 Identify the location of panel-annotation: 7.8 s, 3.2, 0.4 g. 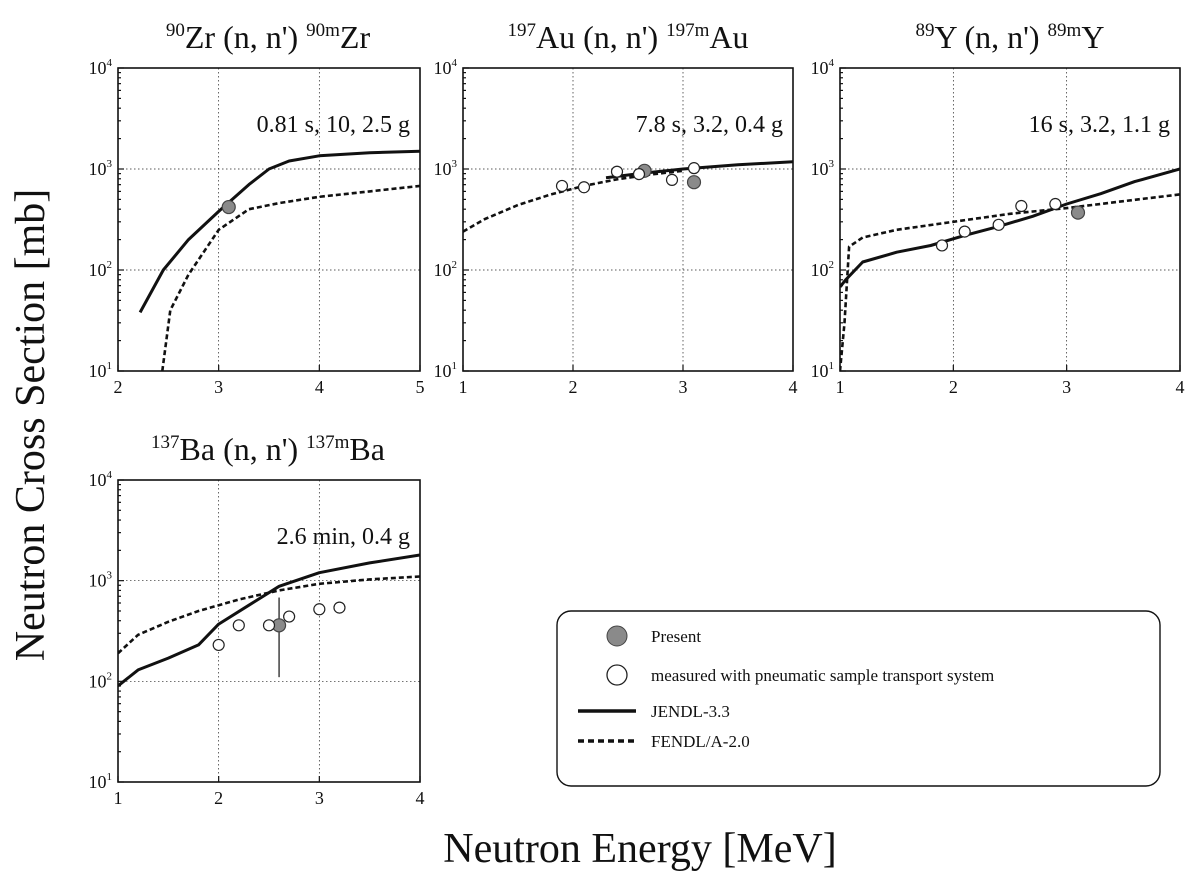
(709, 125).